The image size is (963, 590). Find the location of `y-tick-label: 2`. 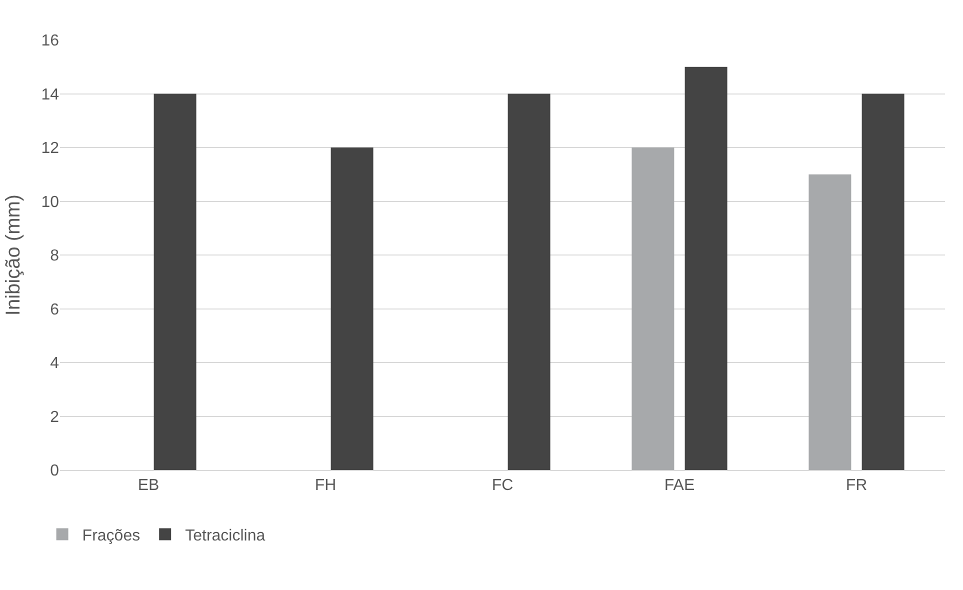

y-tick-label: 2 is located at coordinates (55, 417).